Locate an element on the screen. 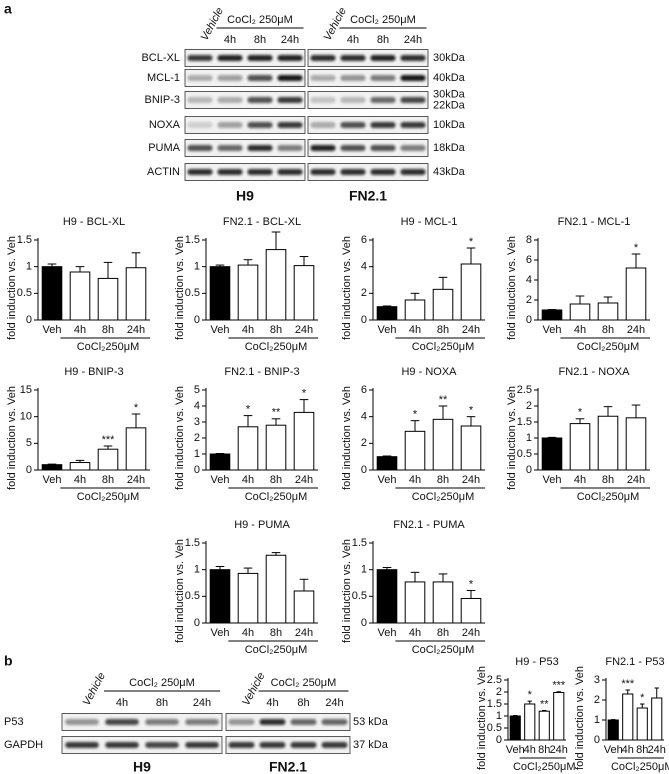 Image resolution: width=669 pixels, height=774 pixels. y-tick-label: 5 is located at coordinates (29, 443).